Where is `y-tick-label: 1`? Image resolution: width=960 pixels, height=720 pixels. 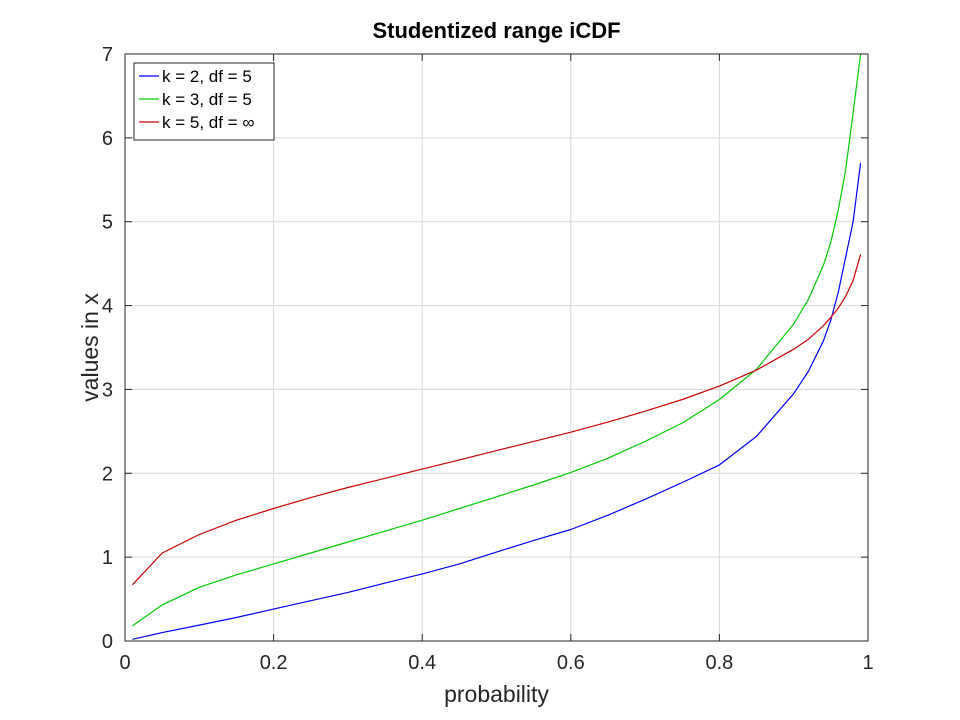
y-tick-label: 1 is located at coordinates (107, 558).